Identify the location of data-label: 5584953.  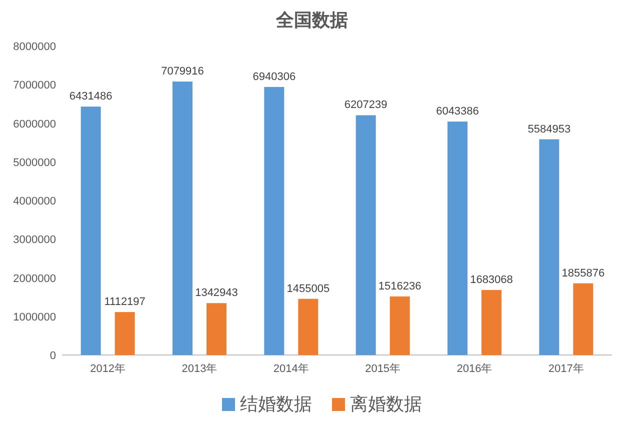
(549, 129).